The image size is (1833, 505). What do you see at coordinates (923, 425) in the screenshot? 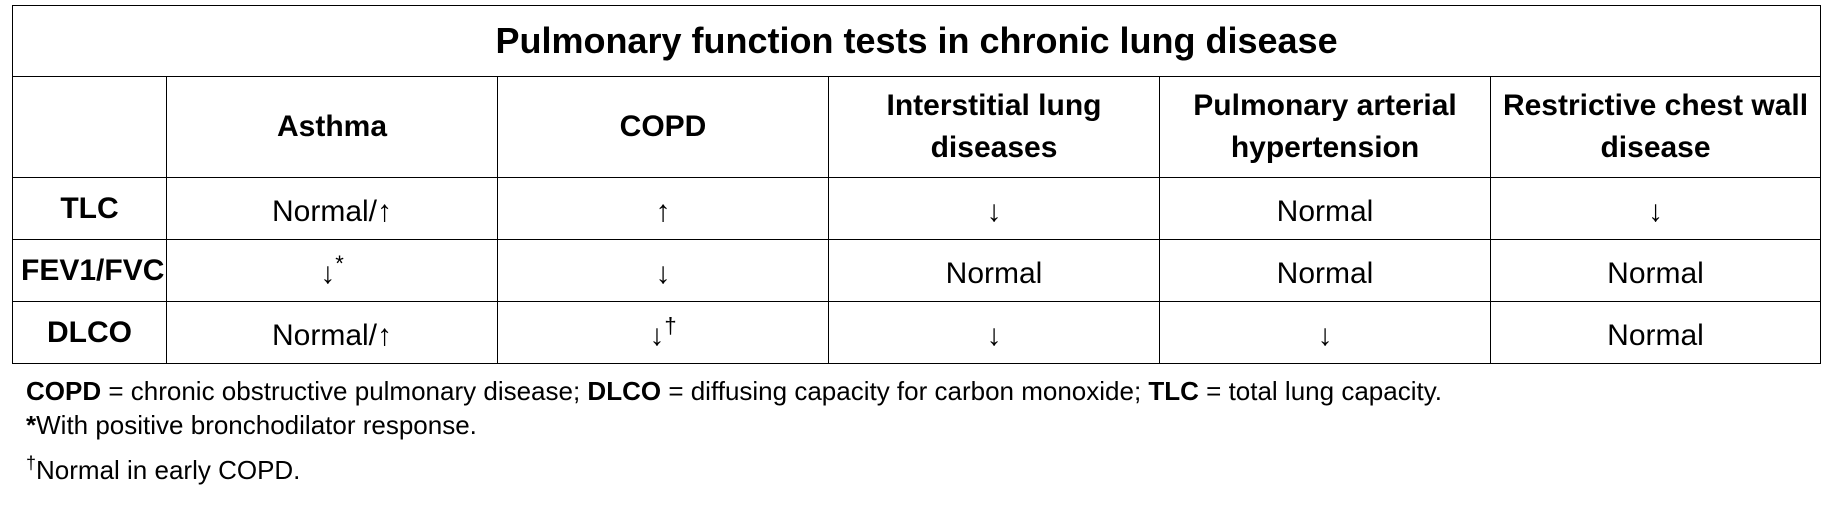
I see `asterisk-footnote: *With positive bronchodilator response.` at bounding box center [923, 425].